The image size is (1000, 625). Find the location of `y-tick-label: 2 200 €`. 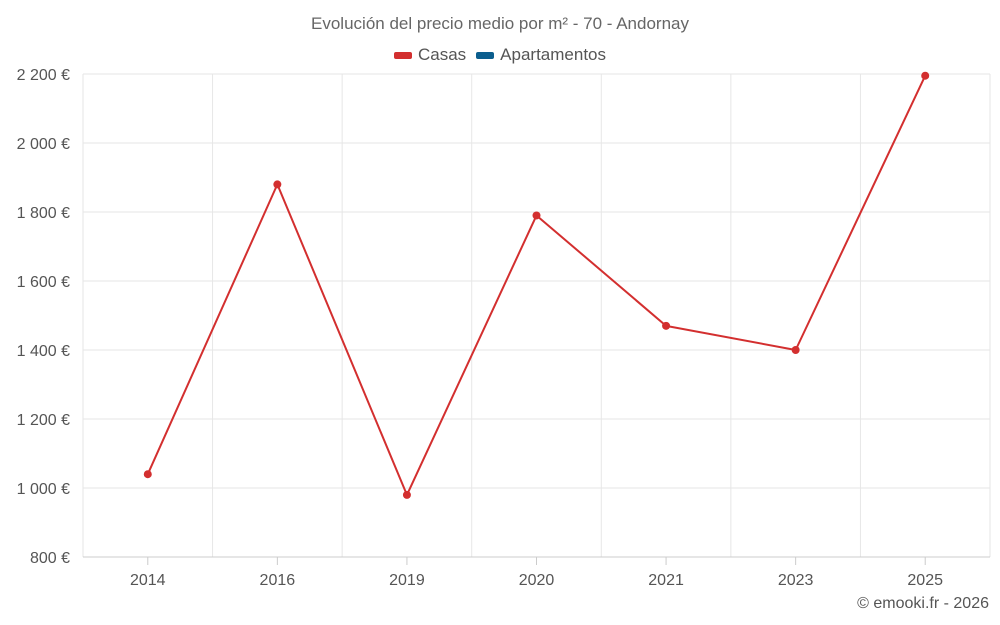

y-tick-label: 2 200 € is located at coordinates (43, 75).